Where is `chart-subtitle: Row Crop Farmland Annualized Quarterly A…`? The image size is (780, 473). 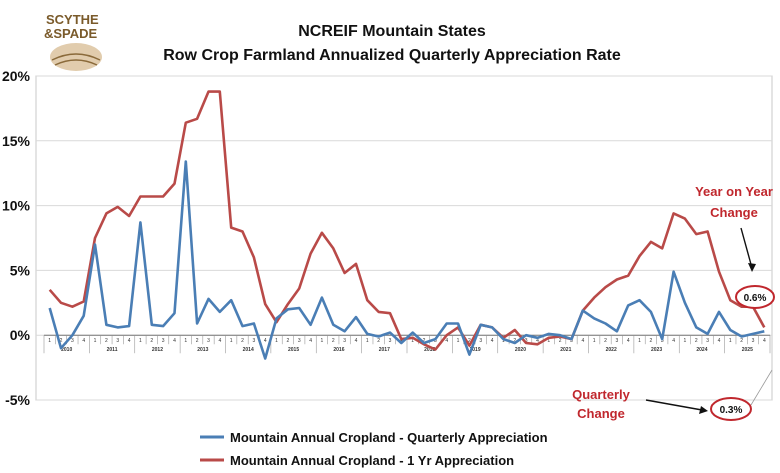
chart-subtitle: Row Crop Farmland Annualized Quarterly A… is located at coordinates (392, 55).